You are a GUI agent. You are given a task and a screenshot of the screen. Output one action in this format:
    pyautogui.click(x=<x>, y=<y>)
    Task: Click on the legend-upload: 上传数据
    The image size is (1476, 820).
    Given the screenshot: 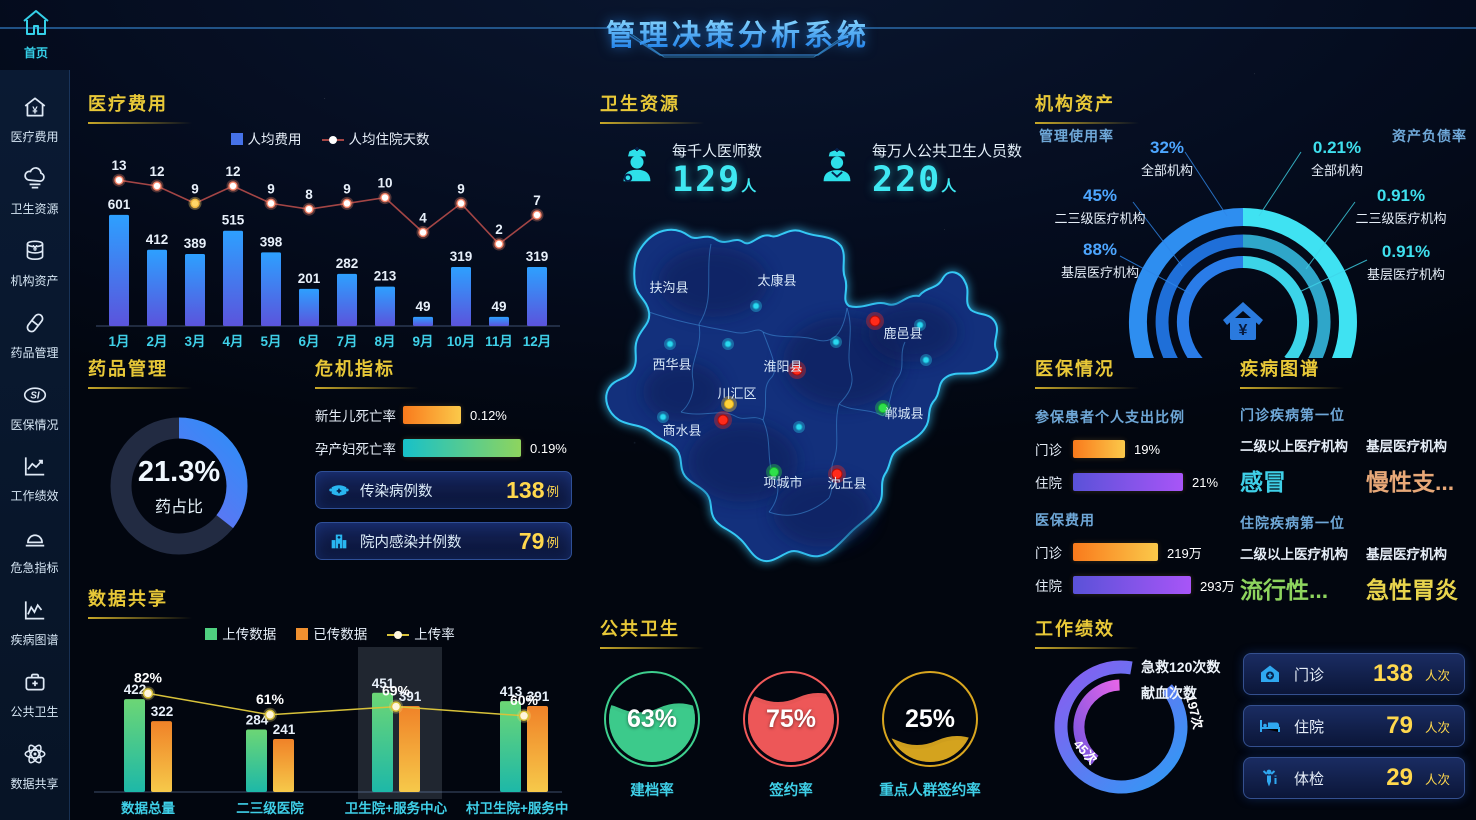 What is the action you would take?
    pyautogui.click(x=240, y=633)
    